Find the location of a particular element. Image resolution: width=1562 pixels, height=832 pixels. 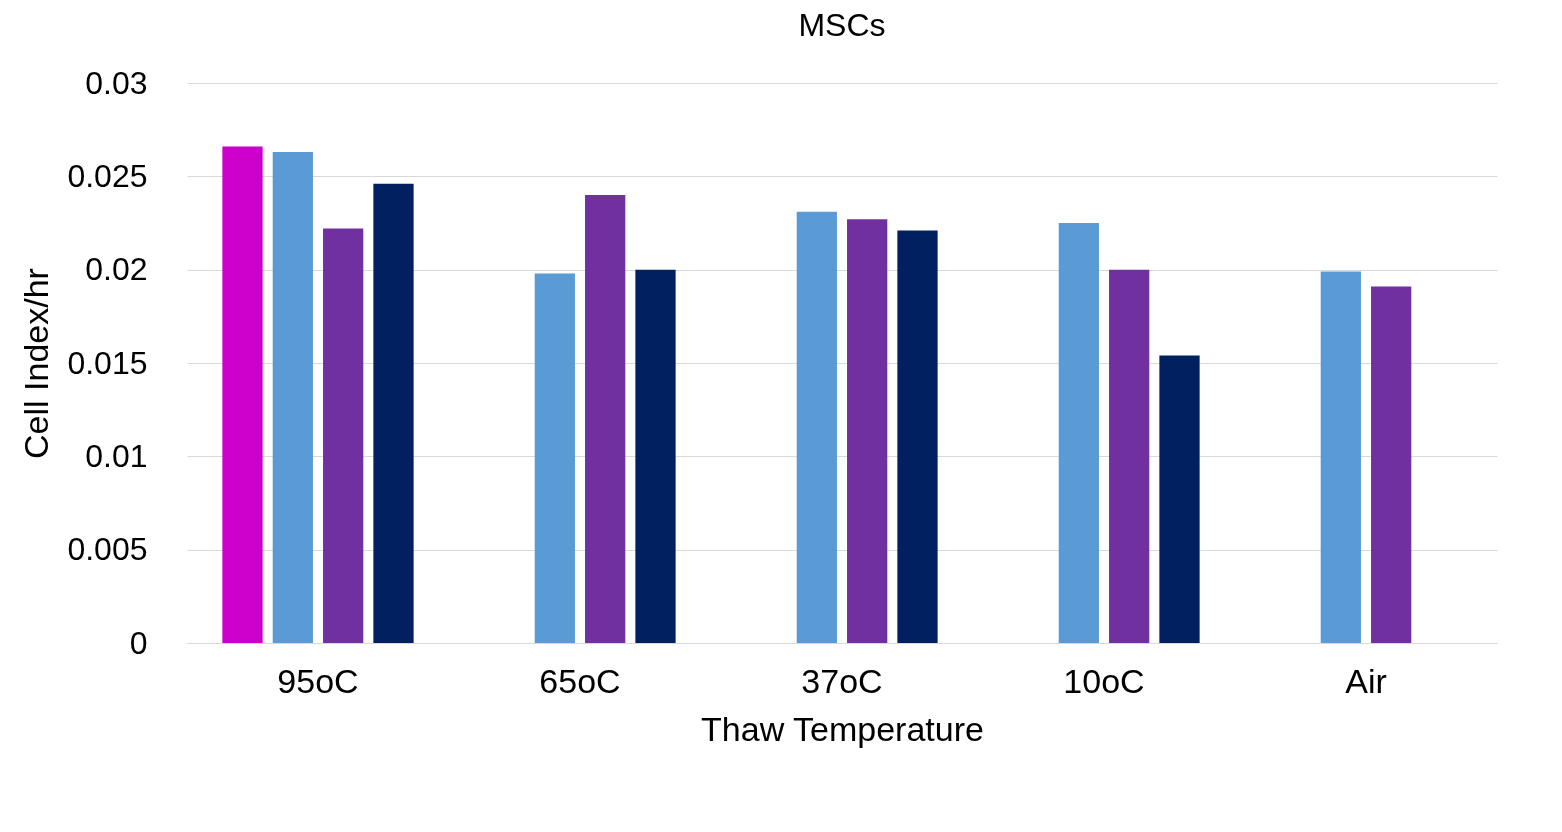

y-tick-label: 0.005 is located at coordinates (107, 549).